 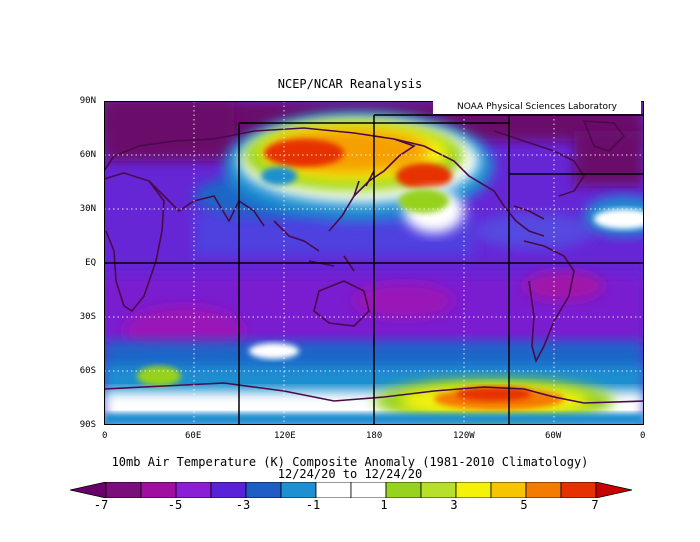 What do you see at coordinates (87, 371) in the screenshot?
I see `lat-label-60s: 60S` at bounding box center [87, 371].